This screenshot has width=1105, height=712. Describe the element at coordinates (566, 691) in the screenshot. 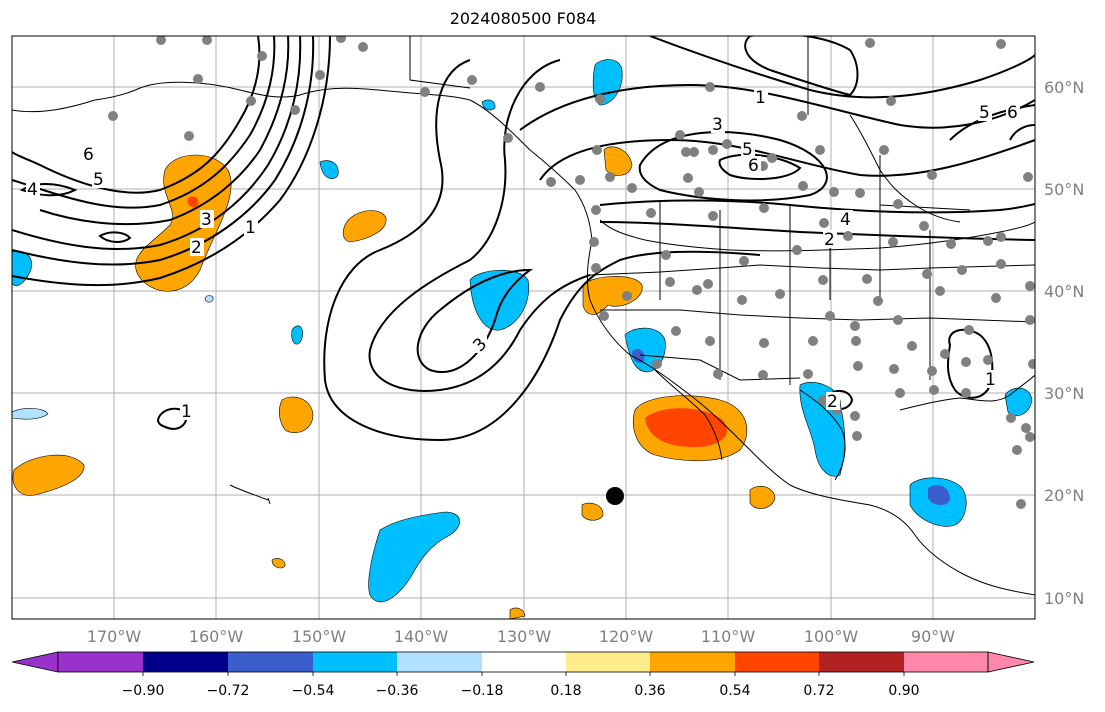

I see `colorbar-tick-label: 0.18` at that location.